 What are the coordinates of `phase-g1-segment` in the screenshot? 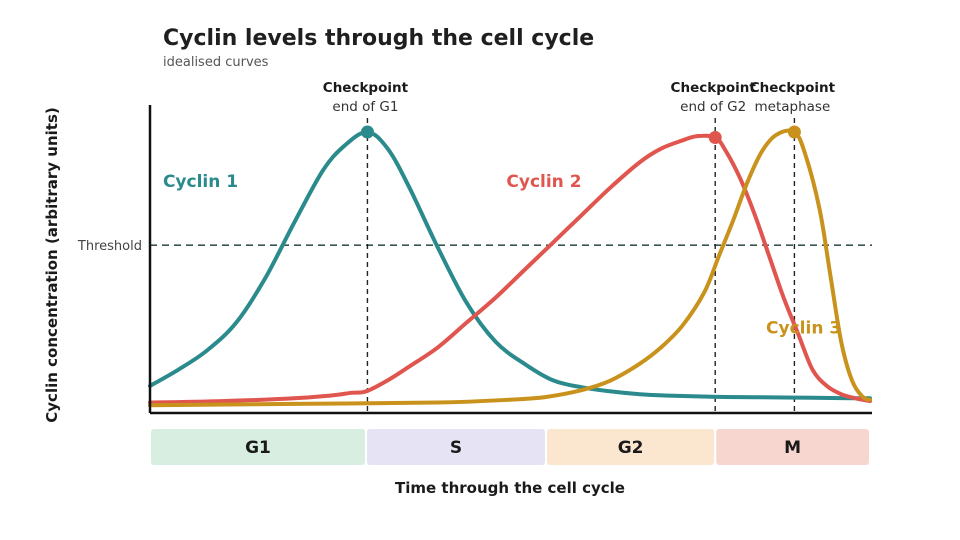 It's located at (258, 447).